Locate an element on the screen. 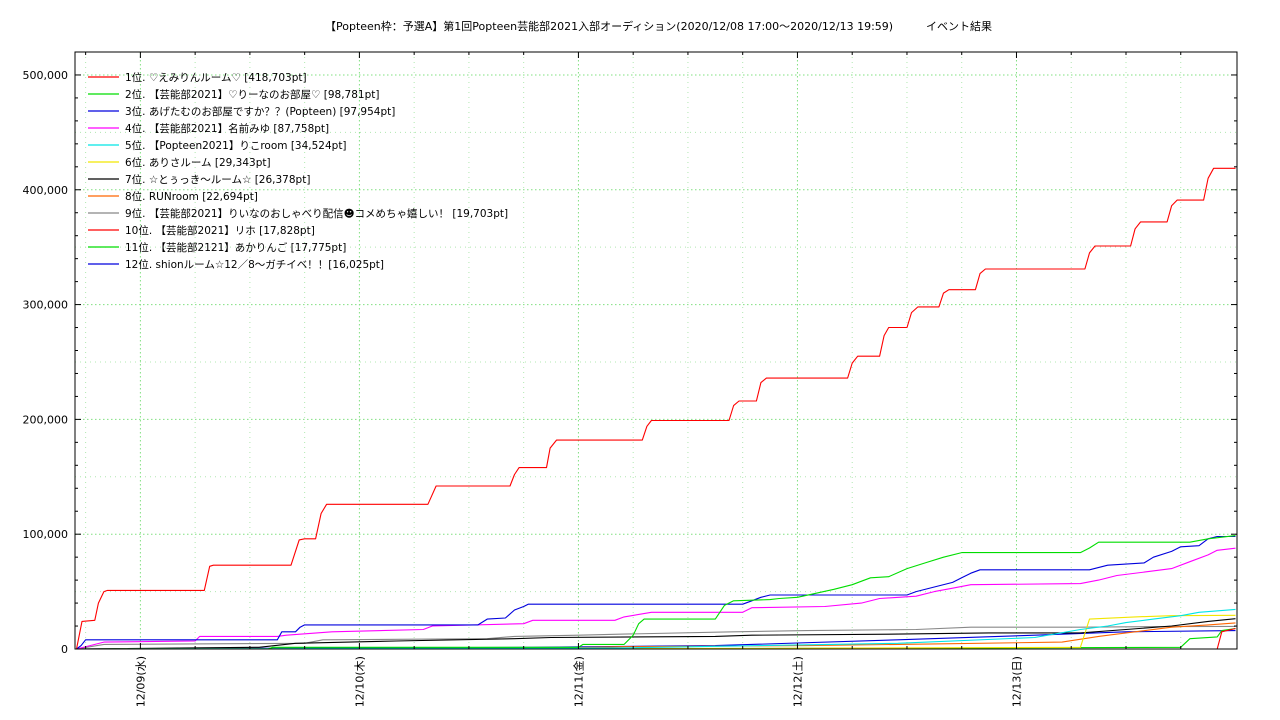 The width and height of the screenshot is (1280, 720). legend-entry-3: 3位. あげたむのお部屋ですか？？(Popteen) [97,954pt] is located at coordinates (260, 111).